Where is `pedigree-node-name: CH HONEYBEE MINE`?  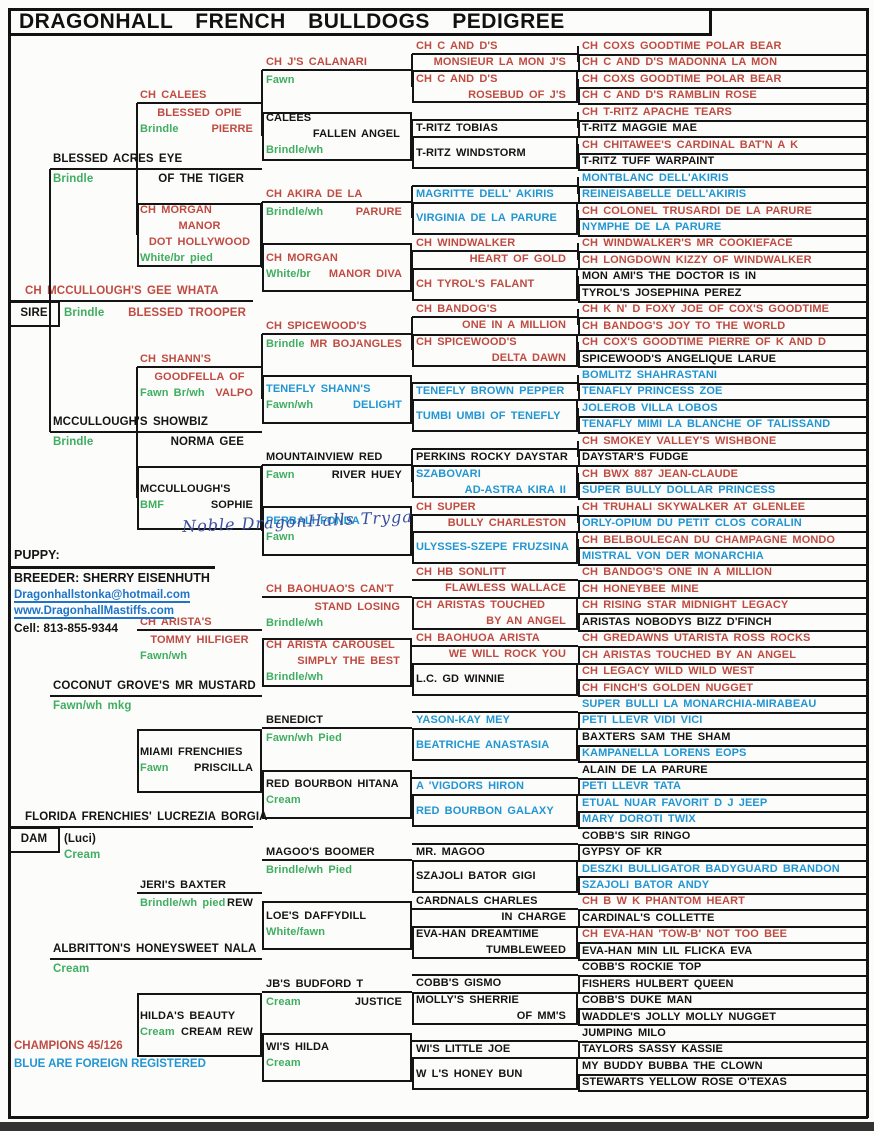 pedigree-node-name: CH HONEYBEE MINE is located at coordinates (723, 589).